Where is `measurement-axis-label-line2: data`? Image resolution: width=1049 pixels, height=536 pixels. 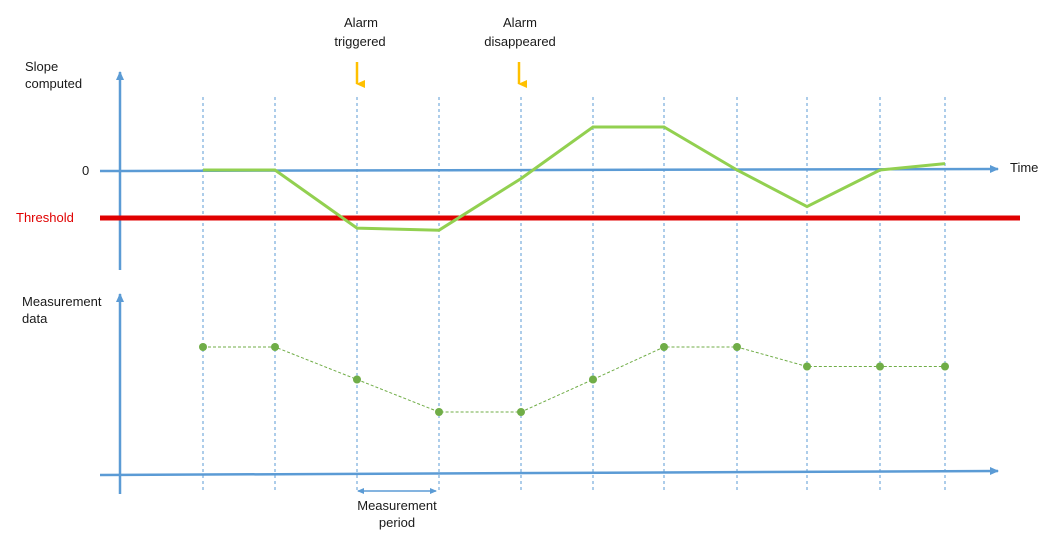
measurement-axis-label-line2: data is located at coordinates (35, 318).